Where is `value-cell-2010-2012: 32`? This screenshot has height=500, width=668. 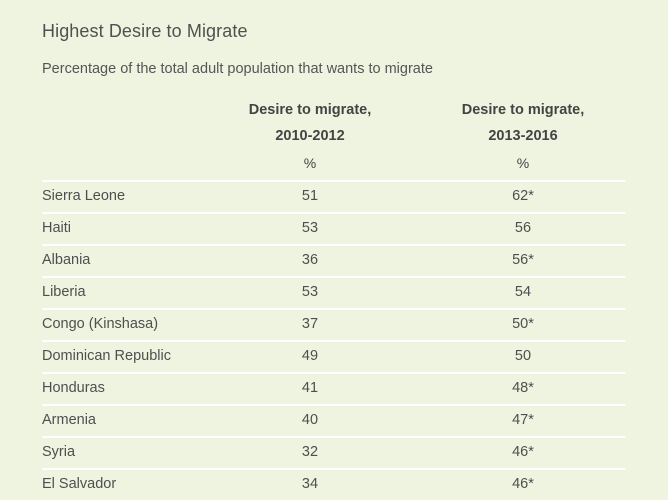 value-cell-2010-2012: 32 is located at coordinates (310, 452).